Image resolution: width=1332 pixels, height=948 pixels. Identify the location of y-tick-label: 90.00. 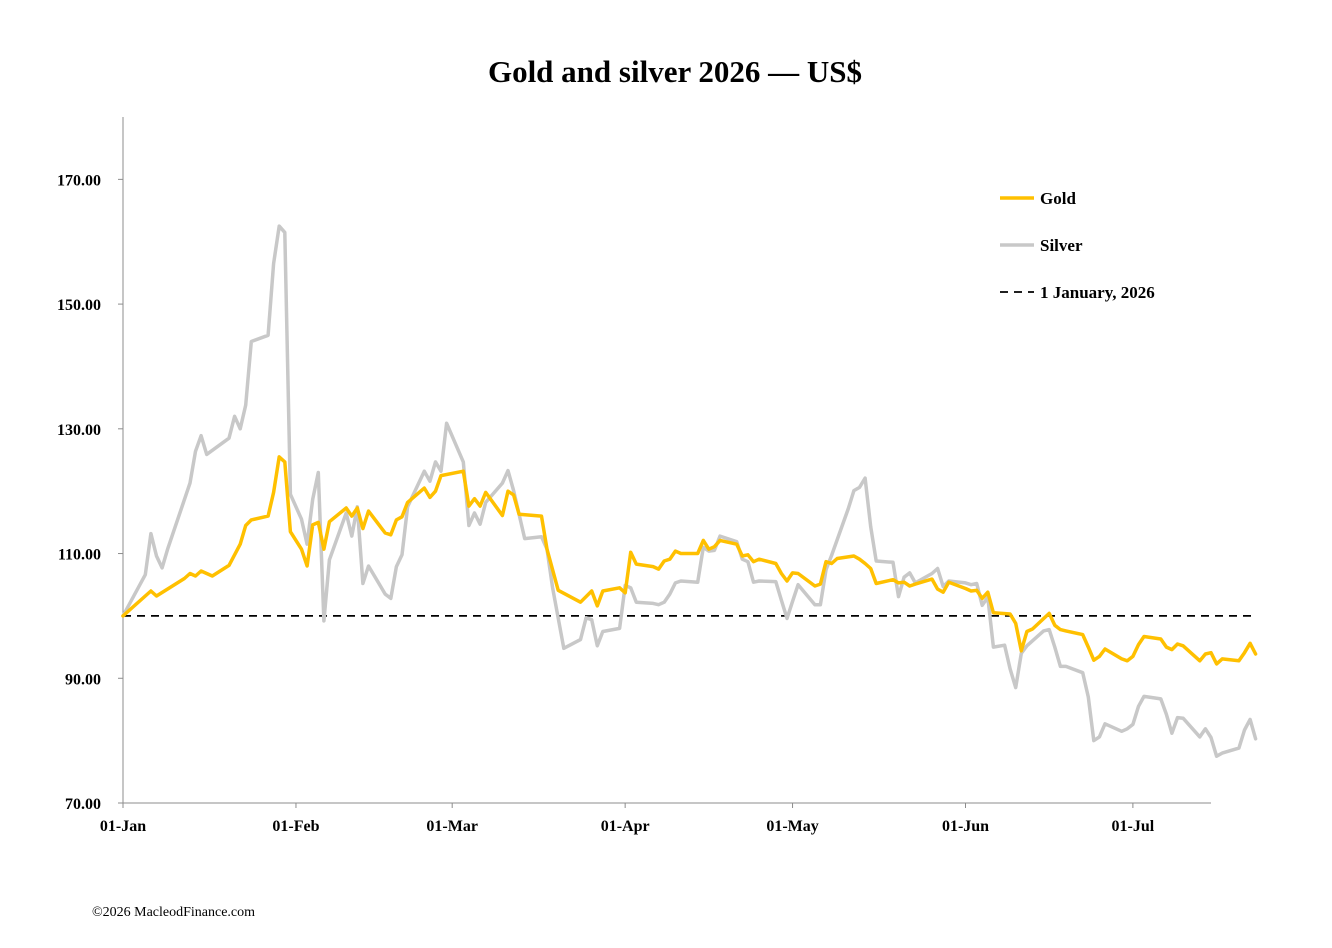
(83, 679).